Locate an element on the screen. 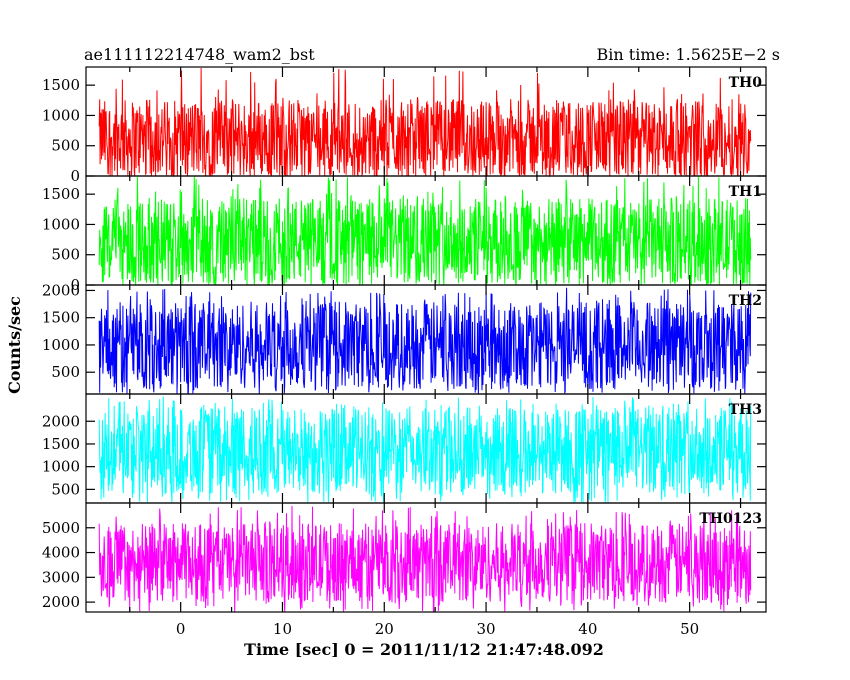  y-axis-title: Counts/sec is located at coordinates (14, 345).